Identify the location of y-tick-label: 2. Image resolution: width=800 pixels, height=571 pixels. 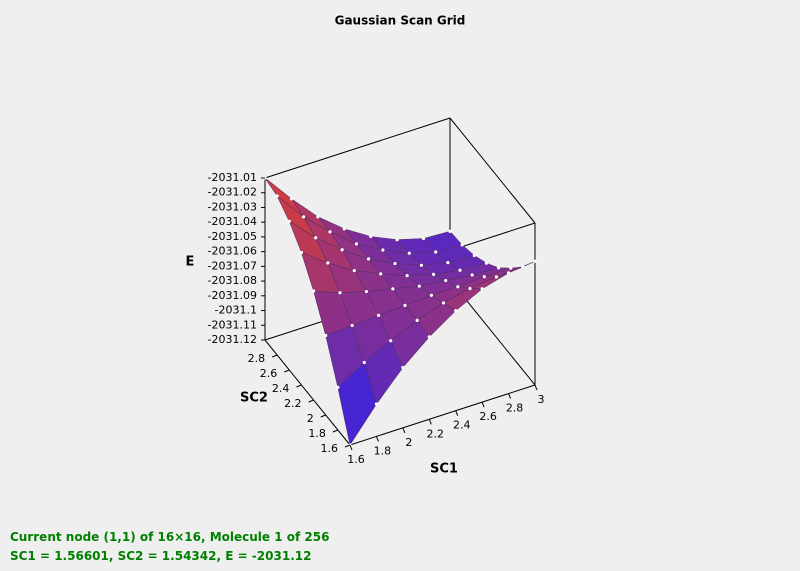
(310, 418).